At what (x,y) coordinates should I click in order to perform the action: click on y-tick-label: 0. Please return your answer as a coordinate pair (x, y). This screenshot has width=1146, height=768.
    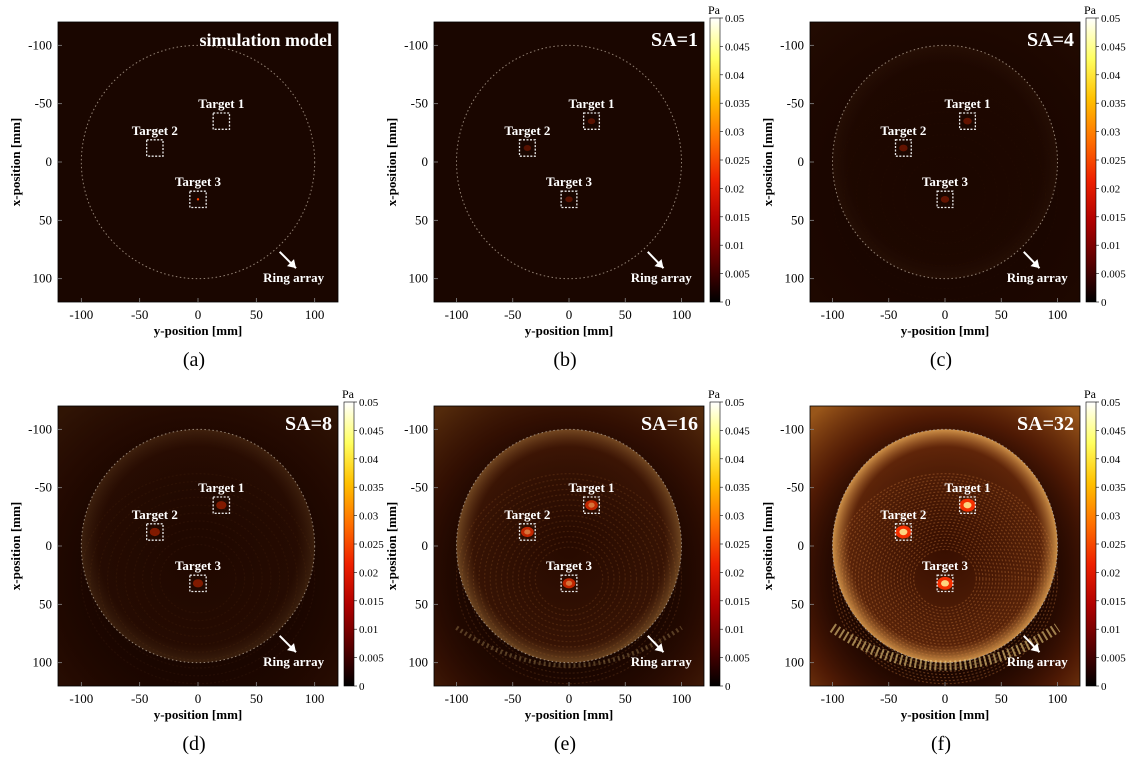
    Looking at the image, I should click on (425, 545).